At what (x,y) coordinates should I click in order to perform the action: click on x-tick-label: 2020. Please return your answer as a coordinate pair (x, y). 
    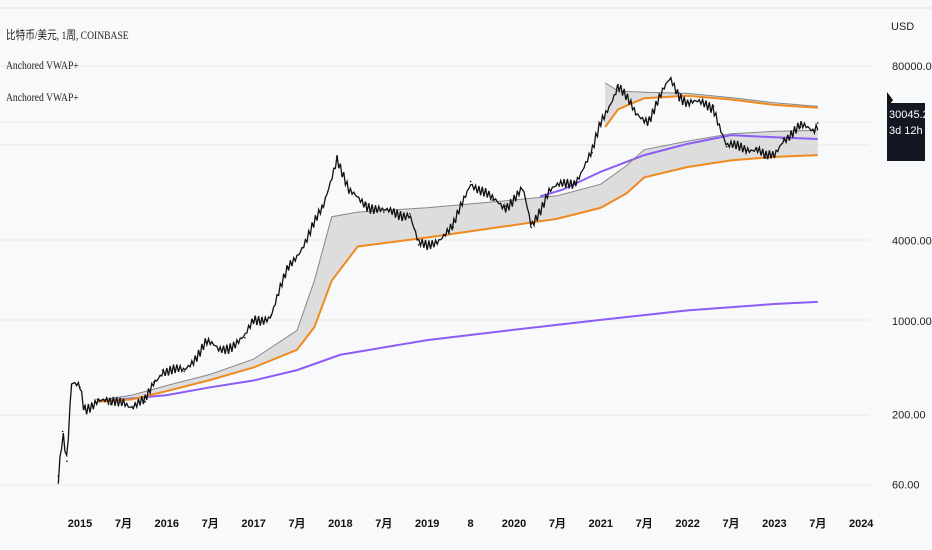
    Looking at the image, I should click on (514, 524).